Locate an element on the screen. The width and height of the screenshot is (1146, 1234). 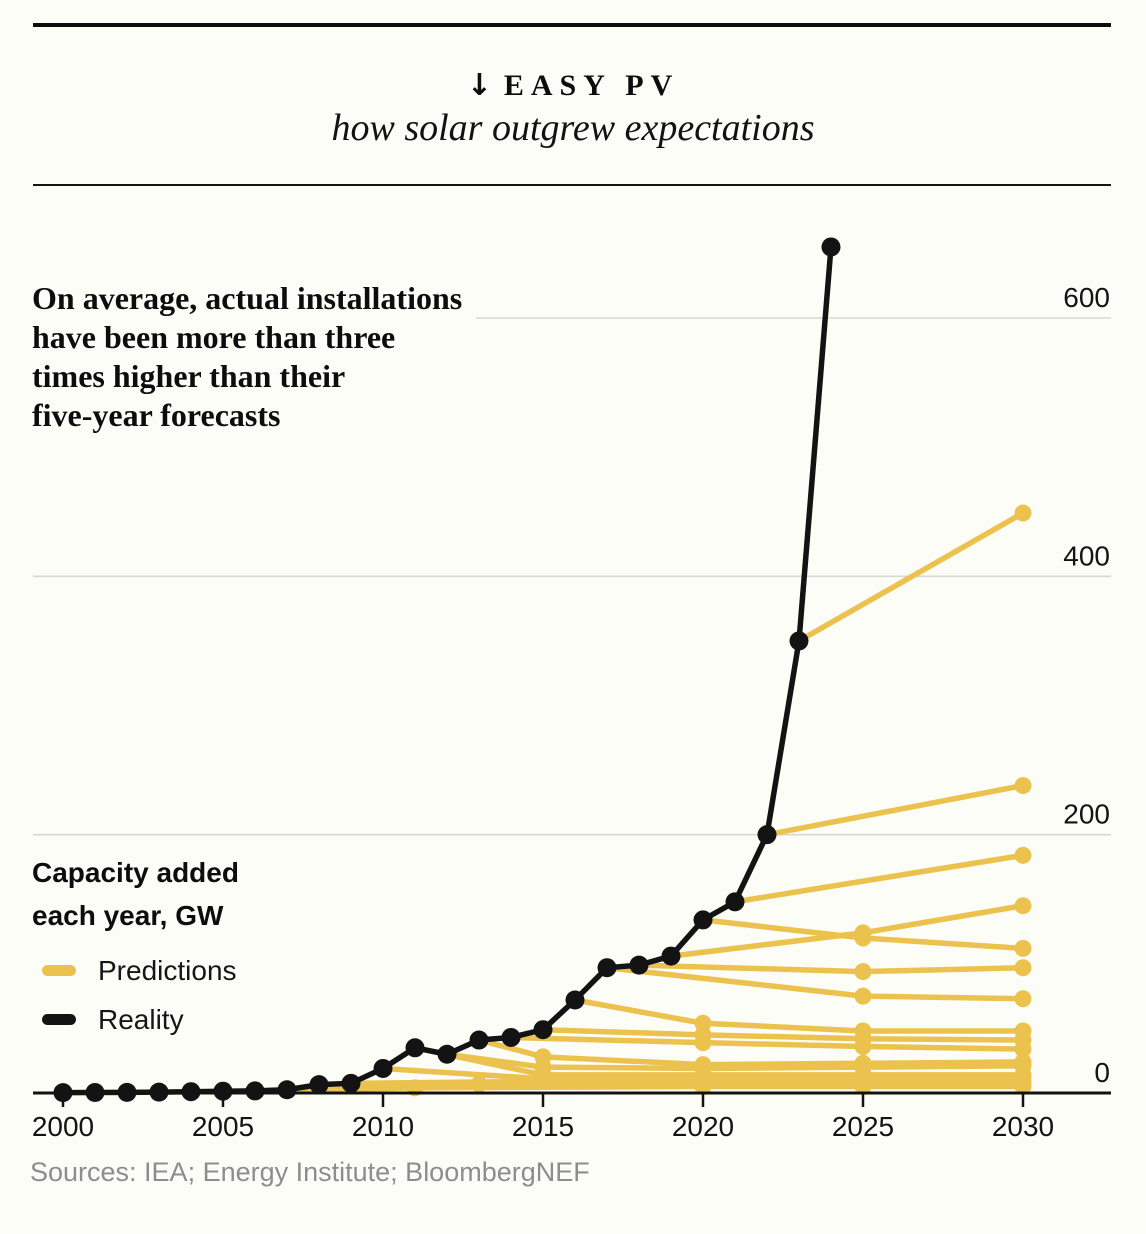
x-axis-label-2000: 2000 is located at coordinates (63, 1126).